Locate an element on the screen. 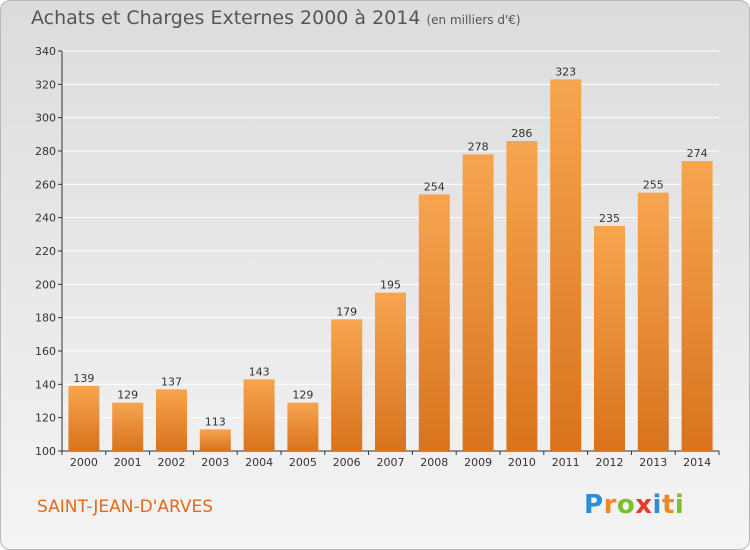  value-label: 255 is located at coordinates (653, 185).